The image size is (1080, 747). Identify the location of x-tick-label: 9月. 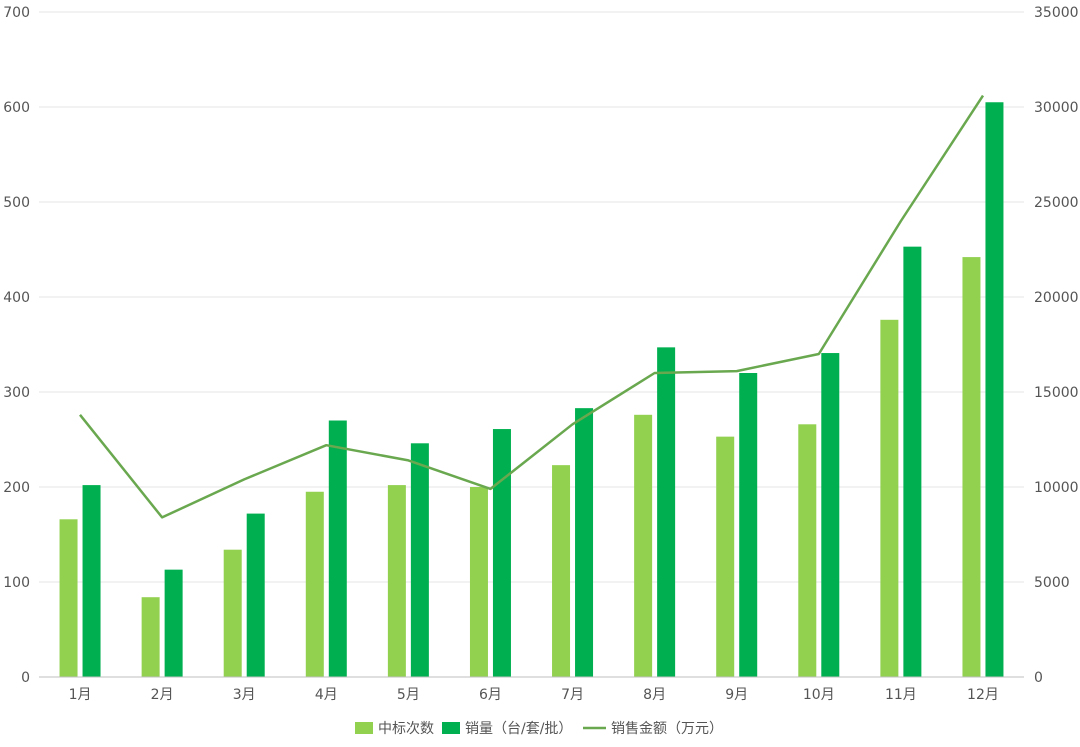
(736, 695).